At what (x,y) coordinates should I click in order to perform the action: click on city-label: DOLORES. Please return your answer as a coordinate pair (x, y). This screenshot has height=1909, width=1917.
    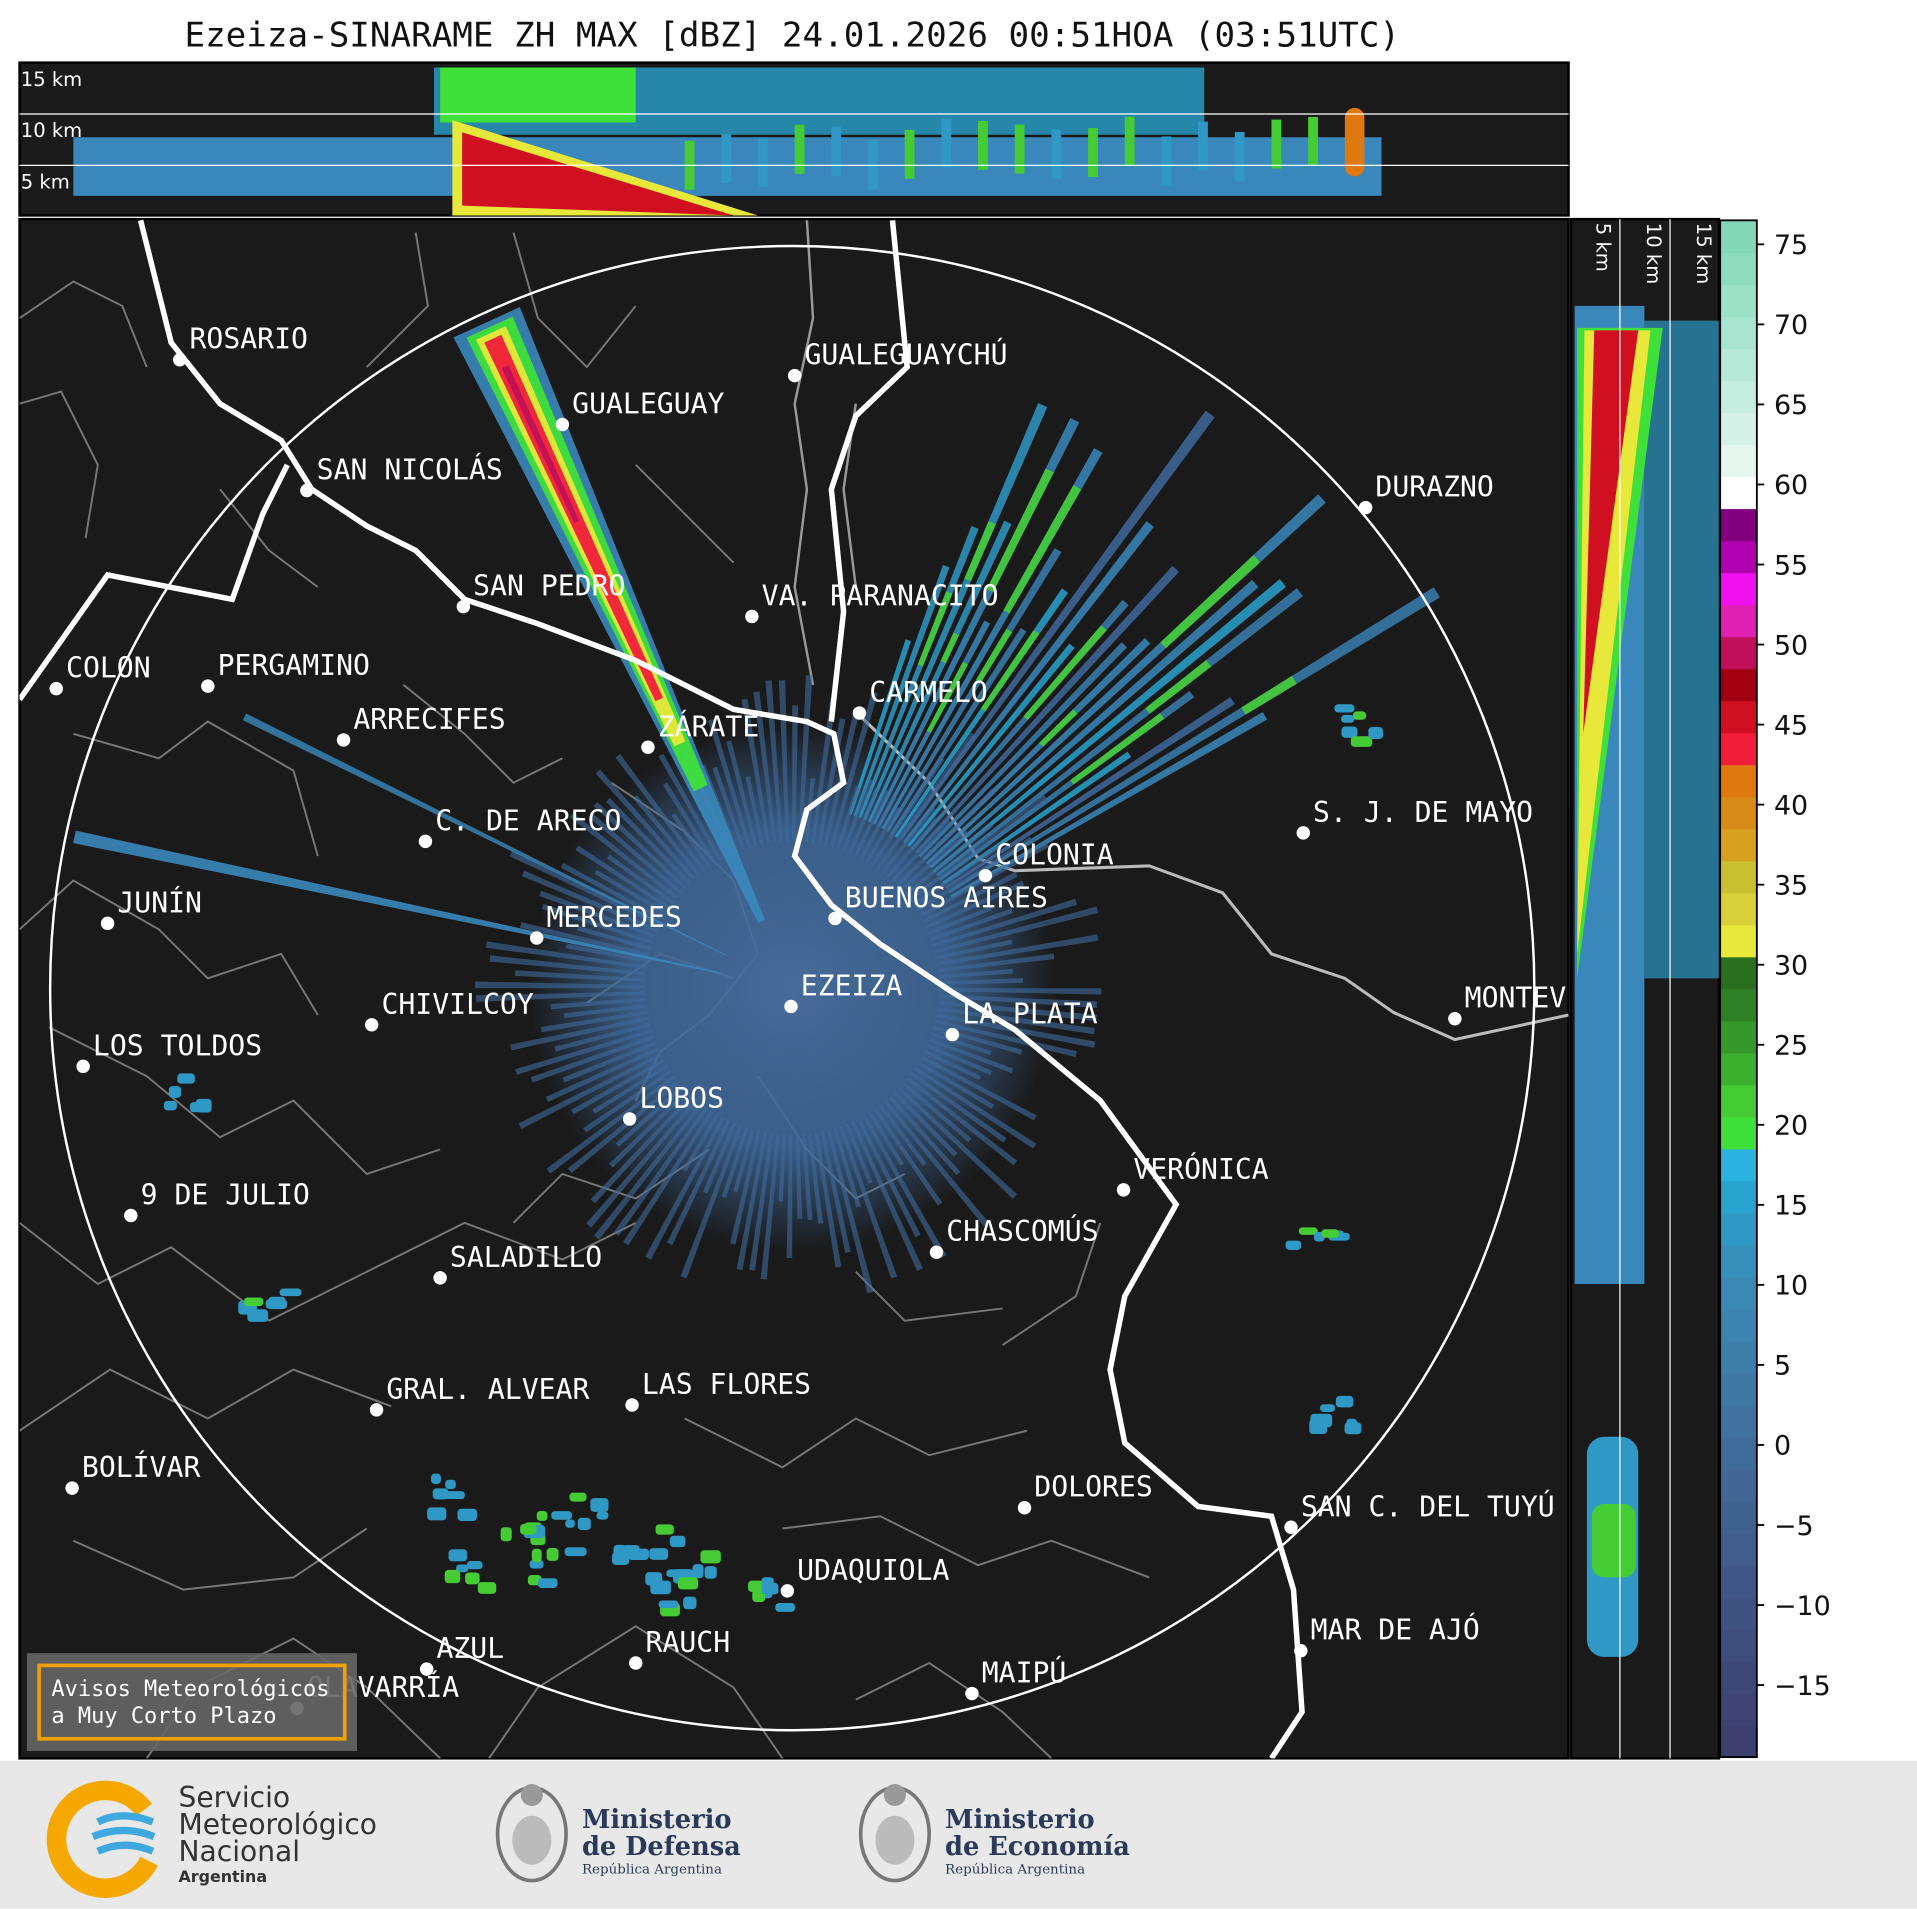
    Looking at the image, I should click on (1093, 1487).